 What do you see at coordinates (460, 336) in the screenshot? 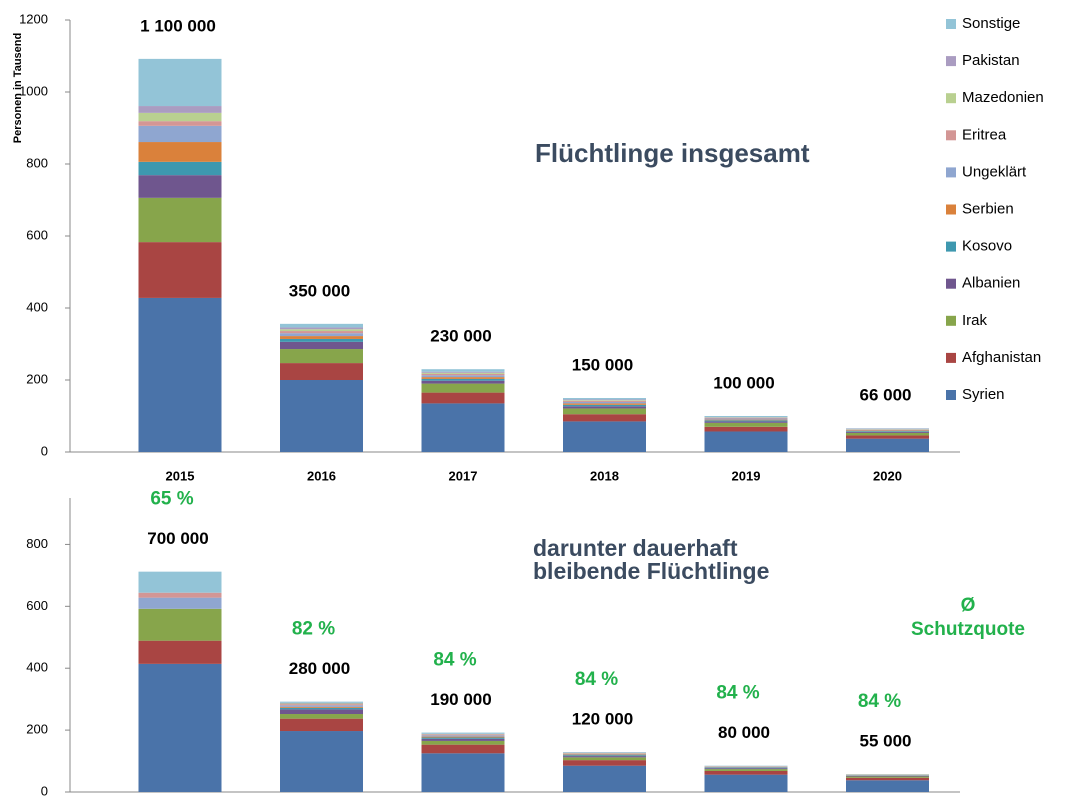
I see `total-label: 230 000` at bounding box center [460, 336].